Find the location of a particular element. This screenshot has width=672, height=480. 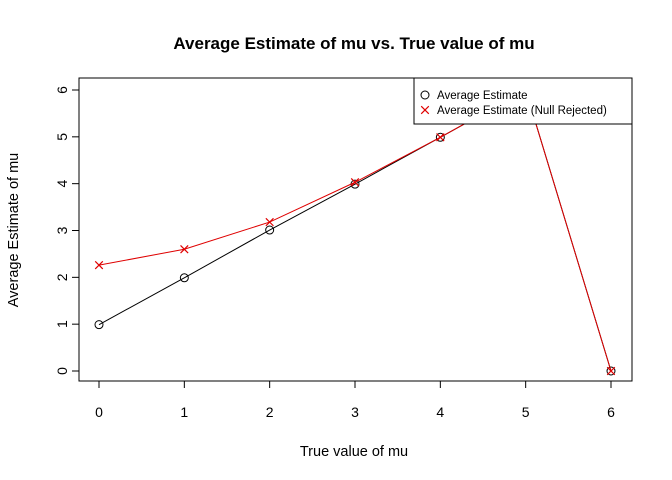

y-tick-label: 6 is located at coordinates (62, 90).